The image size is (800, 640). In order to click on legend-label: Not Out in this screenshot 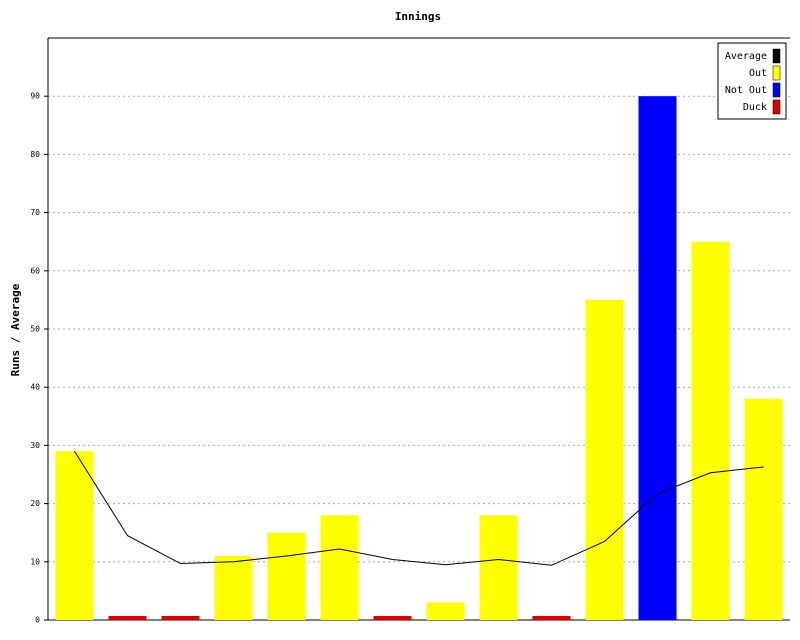, I will do `click(746, 90)`.